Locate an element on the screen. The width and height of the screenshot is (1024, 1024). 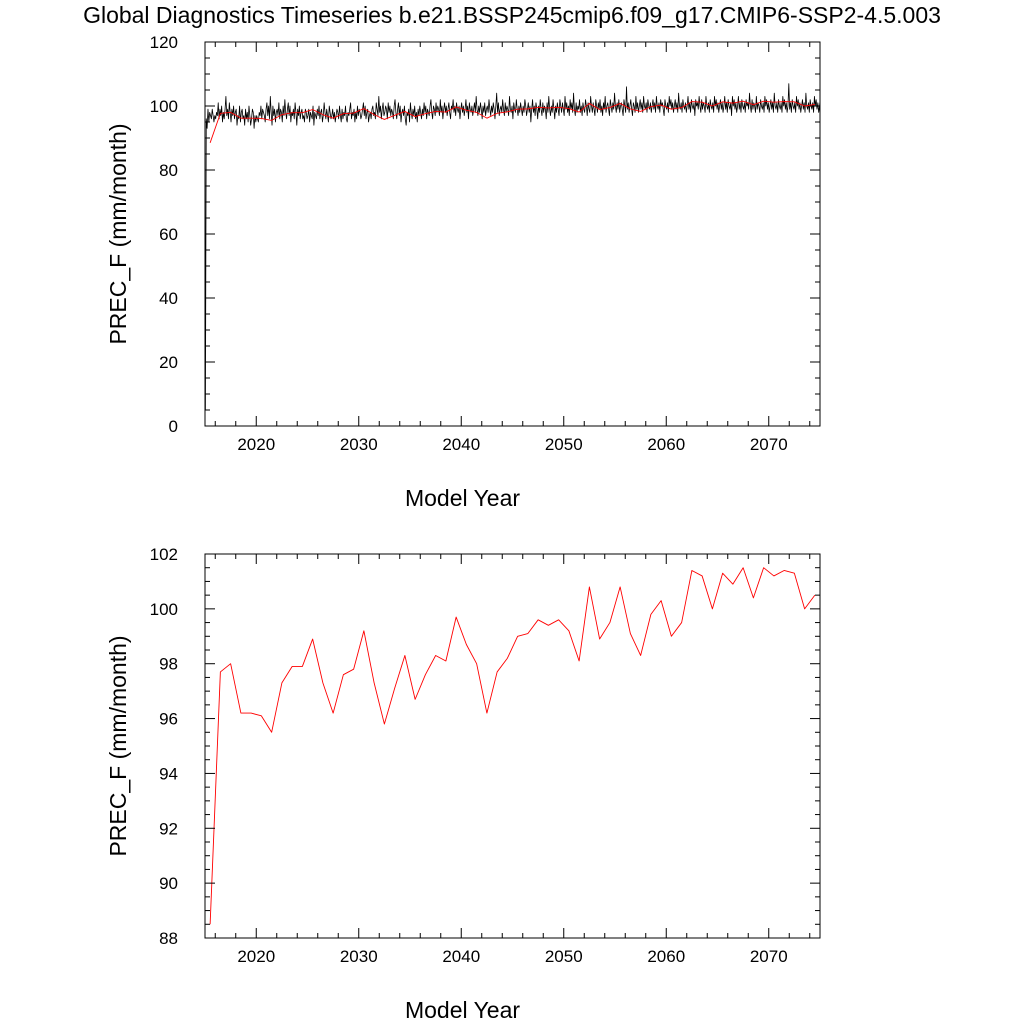
y-tick-label: 88 is located at coordinates (168, 938).